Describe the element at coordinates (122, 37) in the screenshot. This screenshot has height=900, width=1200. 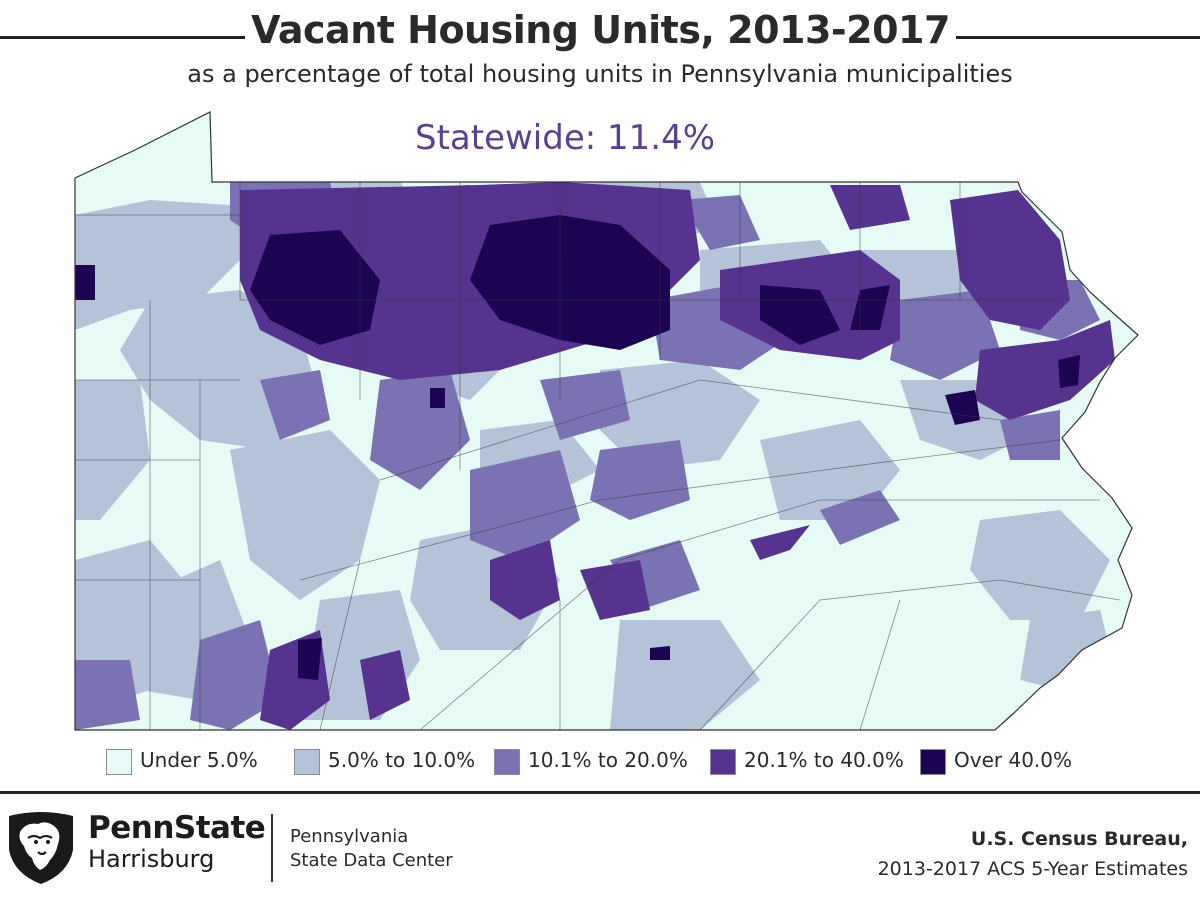
I see `title-rule-left` at that location.